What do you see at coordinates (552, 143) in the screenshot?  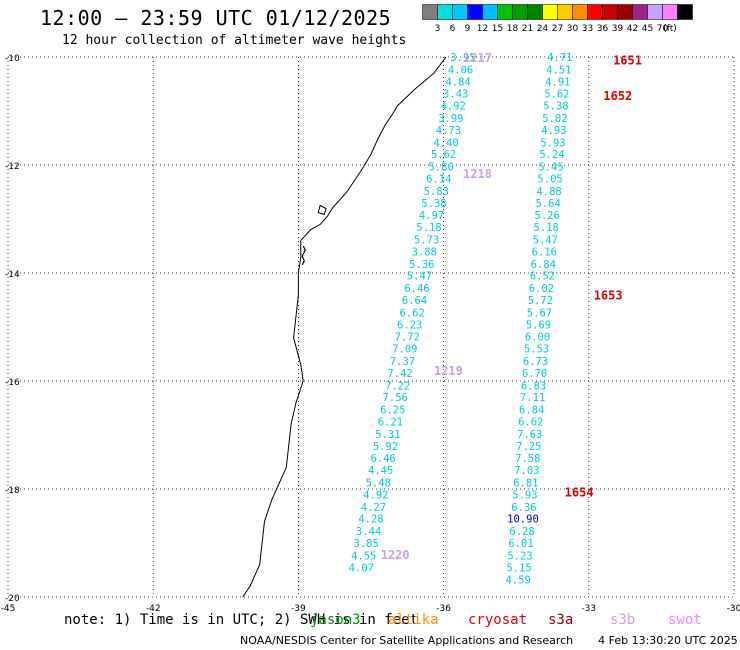 I see `wave-height-value: 5.93` at bounding box center [552, 143].